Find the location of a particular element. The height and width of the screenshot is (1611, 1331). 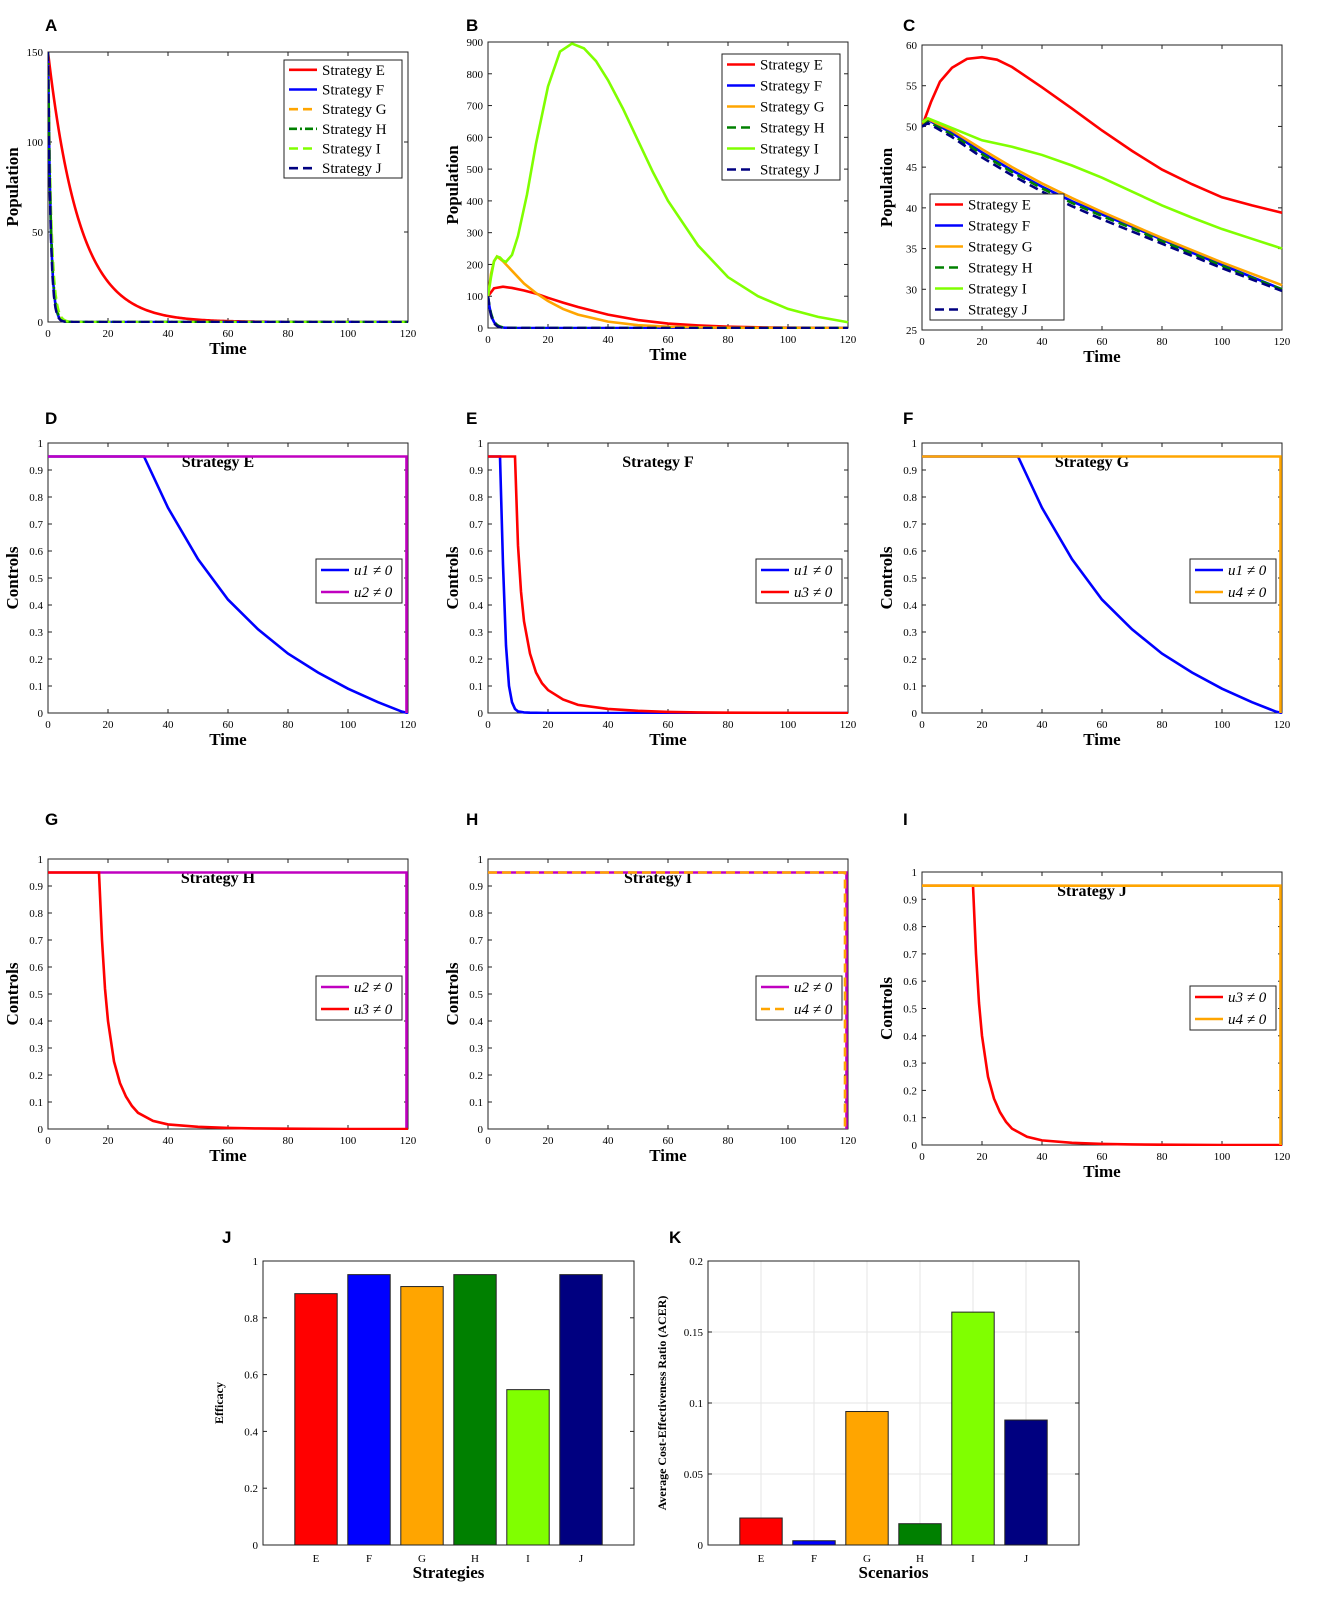

legend-entry: Strategy F is located at coordinates (999, 227).